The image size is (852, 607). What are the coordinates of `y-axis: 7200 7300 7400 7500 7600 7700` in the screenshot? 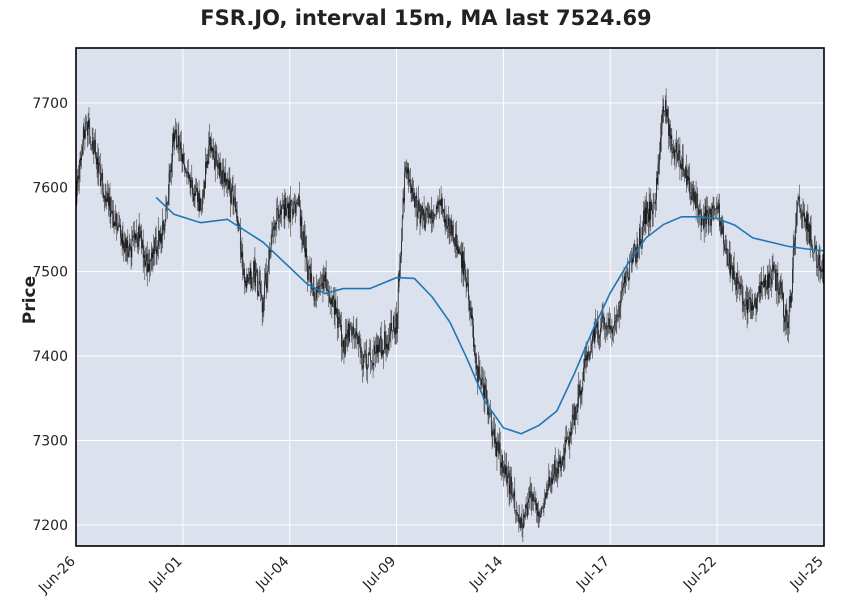 It's located at (50, 315).